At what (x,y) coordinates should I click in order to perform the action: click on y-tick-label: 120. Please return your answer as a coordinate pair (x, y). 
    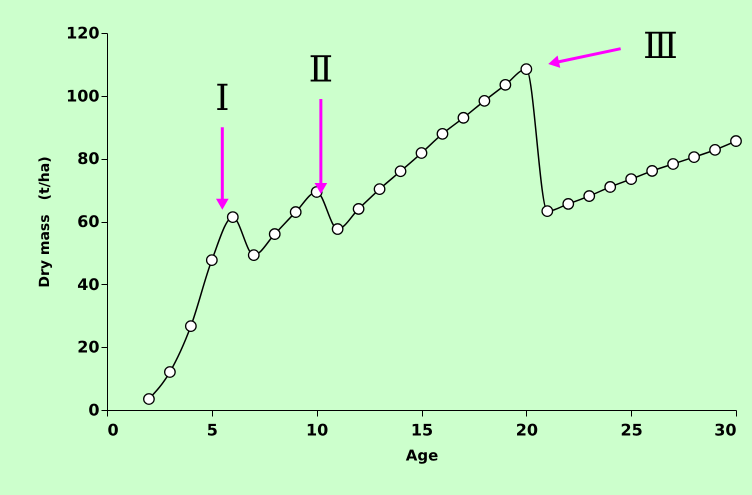
    Looking at the image, I should click on (83, 33).